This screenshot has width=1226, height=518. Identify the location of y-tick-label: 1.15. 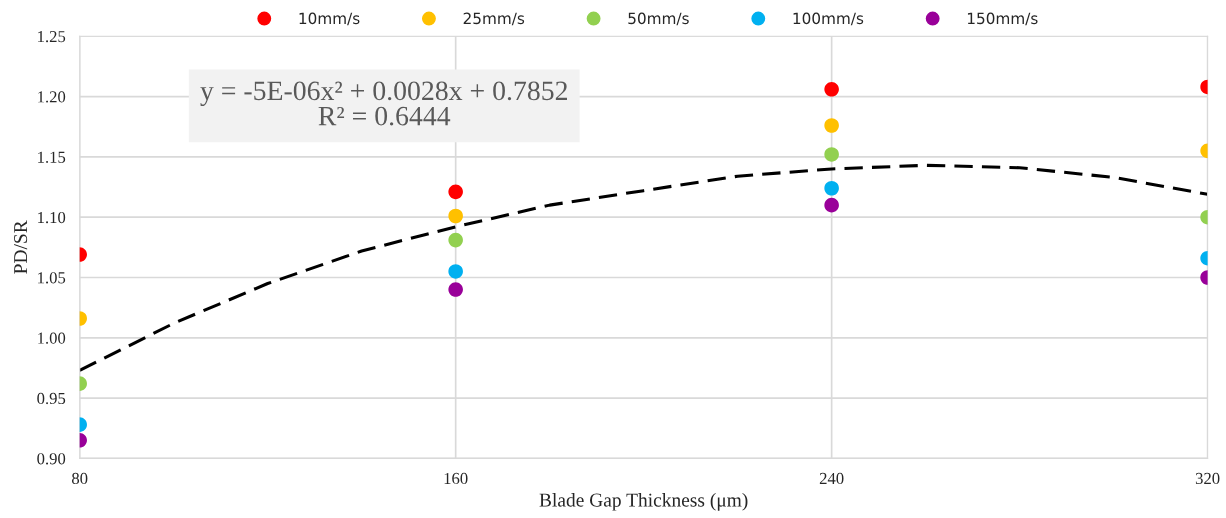
(52, 157).